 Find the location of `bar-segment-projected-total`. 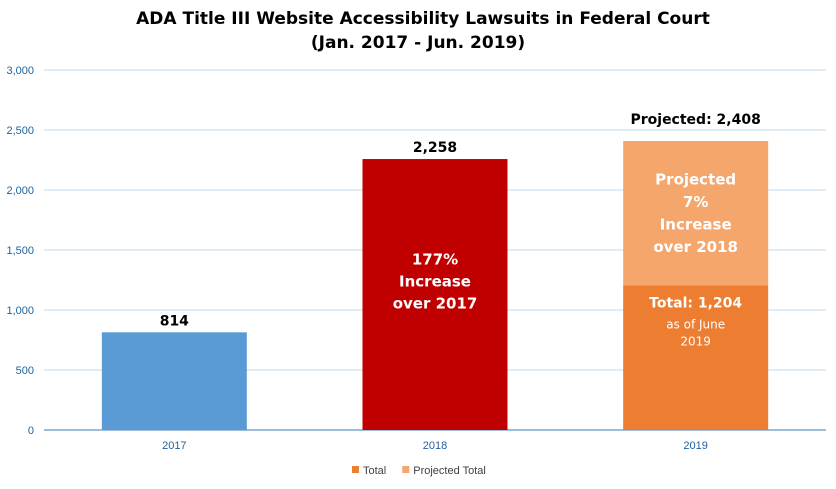

bar-segment-projected-total is located at coordinates (696, 213).